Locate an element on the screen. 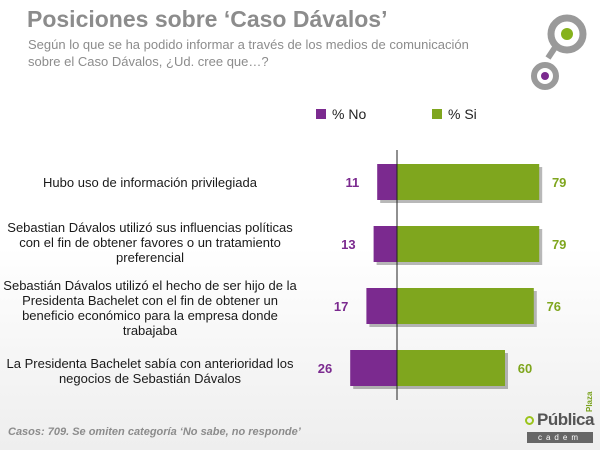 The width and height of the screenshot is (600, 450). data-label-no: 26 is located at coordinates (325, 368).